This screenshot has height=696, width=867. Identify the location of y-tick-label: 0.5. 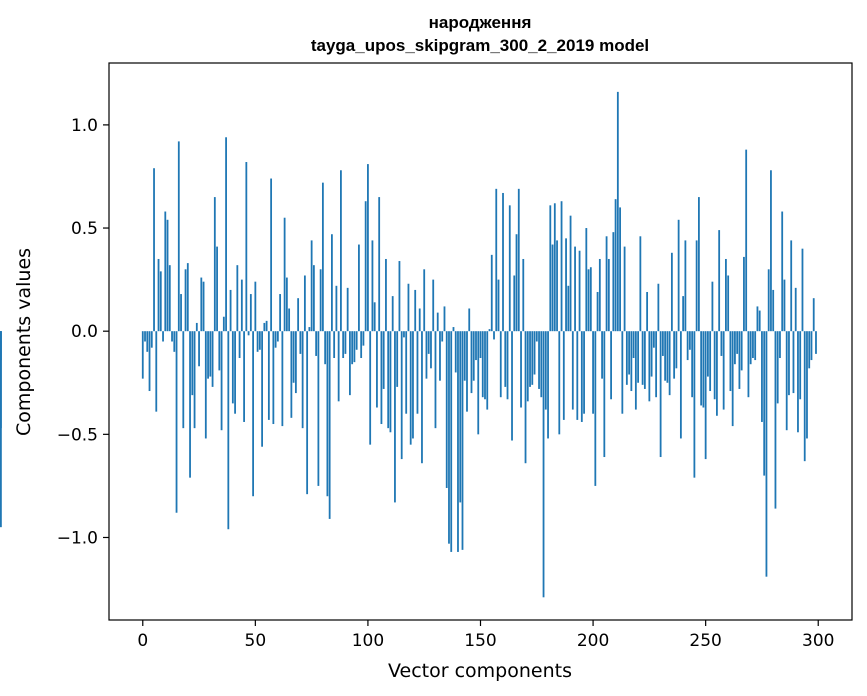
(84, 229).